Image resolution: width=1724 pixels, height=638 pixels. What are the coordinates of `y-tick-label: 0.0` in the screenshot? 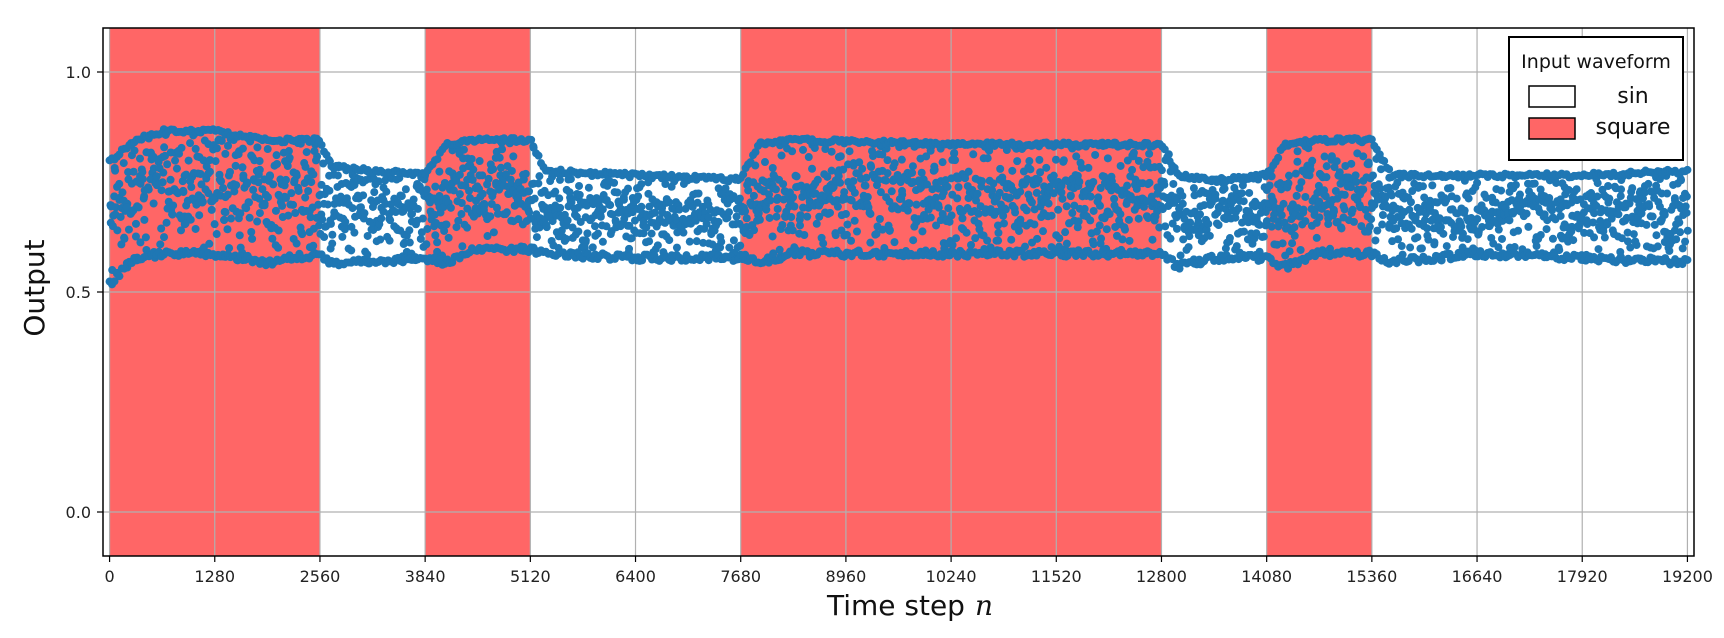 It's located at (78, 512).